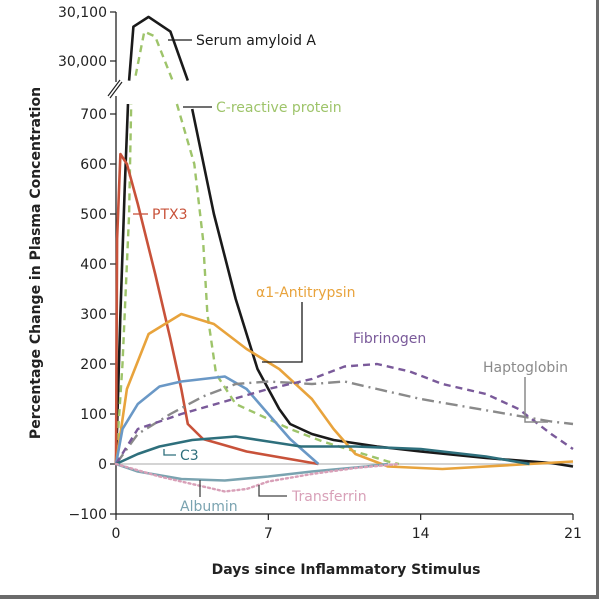  What do you see at coordinates (346, 570) in the screenshot?
I see `x-axis-label: Days since Inflammatory Stimulus` at bounding box center [346, 570].